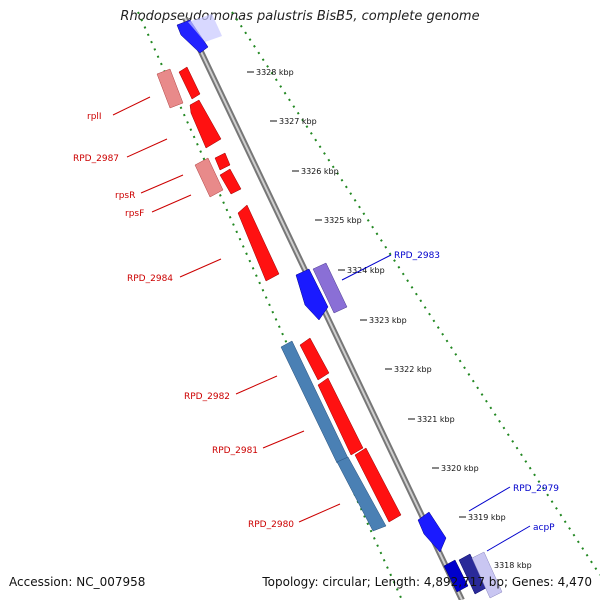 This screenshot has width=600, height=600. I want to click on leader-rpd2981, so click(283, 439).